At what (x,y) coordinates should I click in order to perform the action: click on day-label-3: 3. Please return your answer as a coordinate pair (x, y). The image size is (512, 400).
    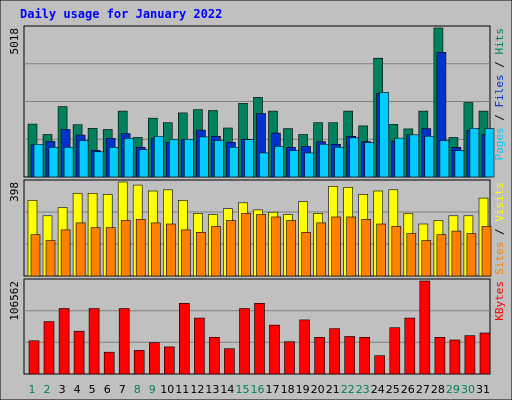
    Looking at the image, I should click on (62, 389).